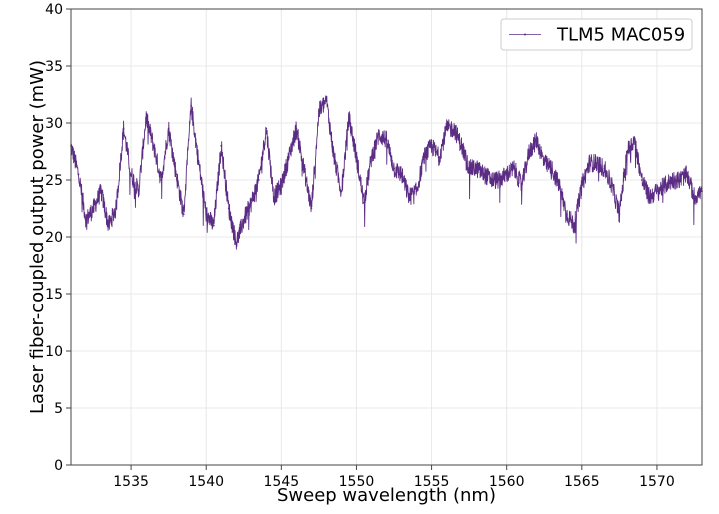 Image resolution: width=719 pixels, height=514 pixels. What do you see at coordinates (54, 124) in the screenshot?
I see `y-tick-label: 30` at bounding box center [54, 124].